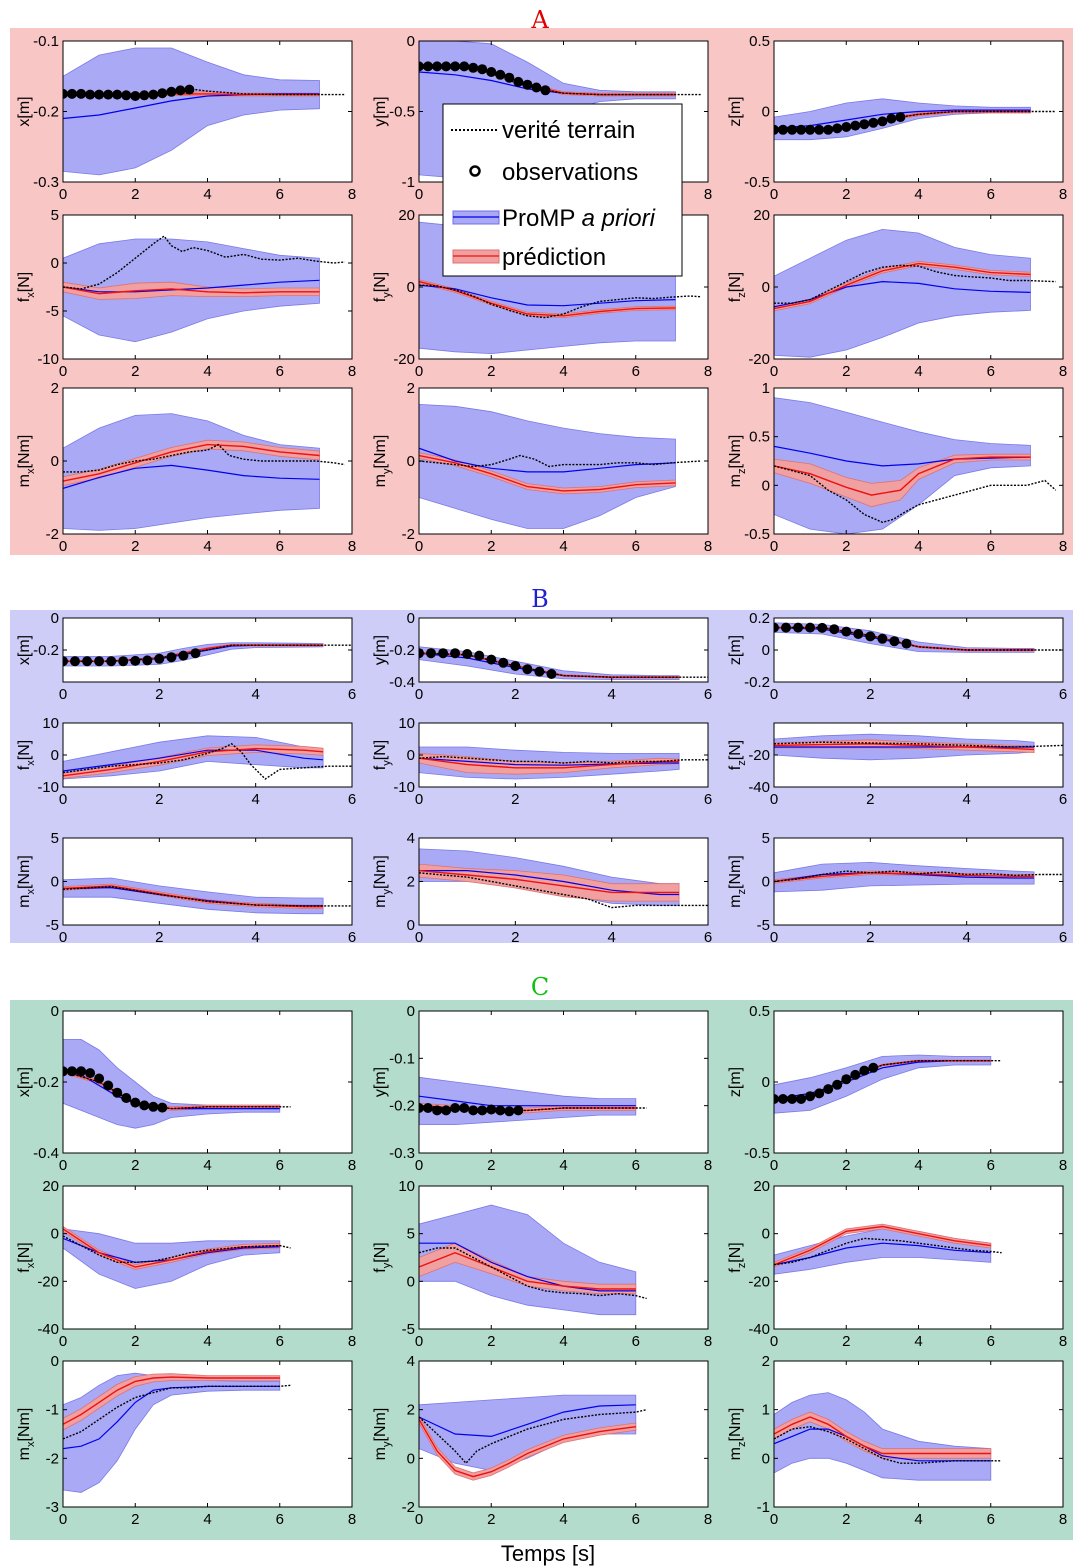 The width and height of the screenshot is (1073, 1567). What do you see at coordinates (735, 872) in the screenshot?
I see `chart-b-panel-9-ylabel-unit: [Nm]` at bounding box center [735, 872].